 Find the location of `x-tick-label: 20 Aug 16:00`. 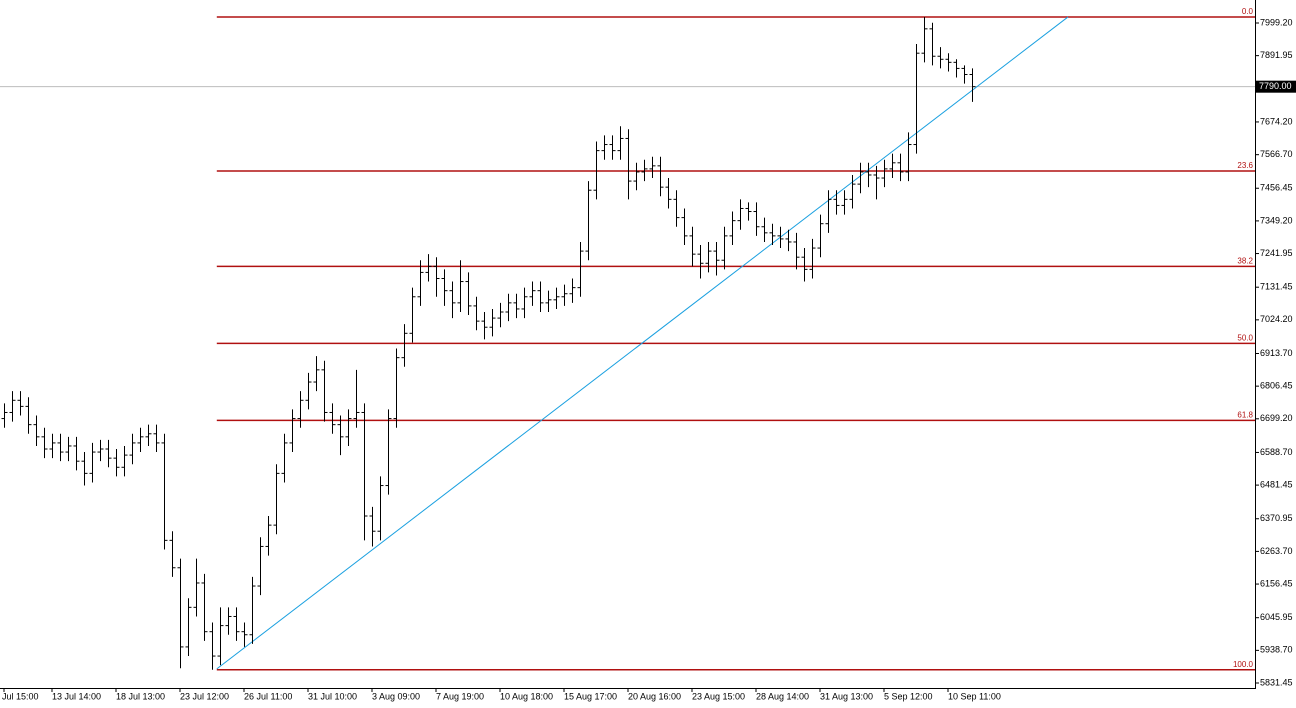

x-tick-label: 20 Aug 16:00 is located at coordinates (654, 696).